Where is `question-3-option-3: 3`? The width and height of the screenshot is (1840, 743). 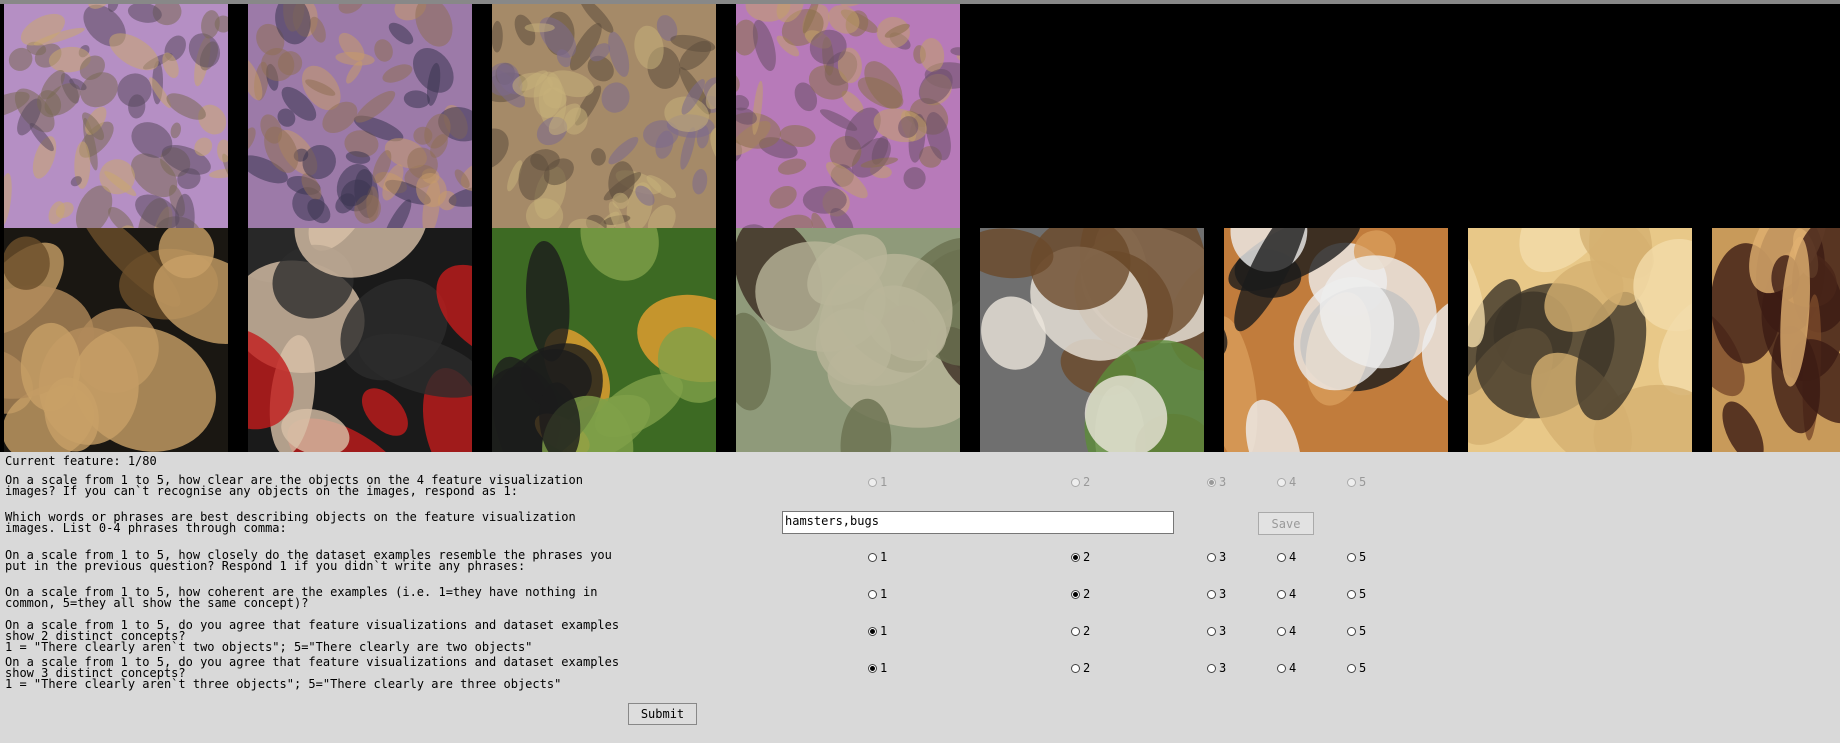 question-3-option-3: 3 is located at coordinates (1216, 557).